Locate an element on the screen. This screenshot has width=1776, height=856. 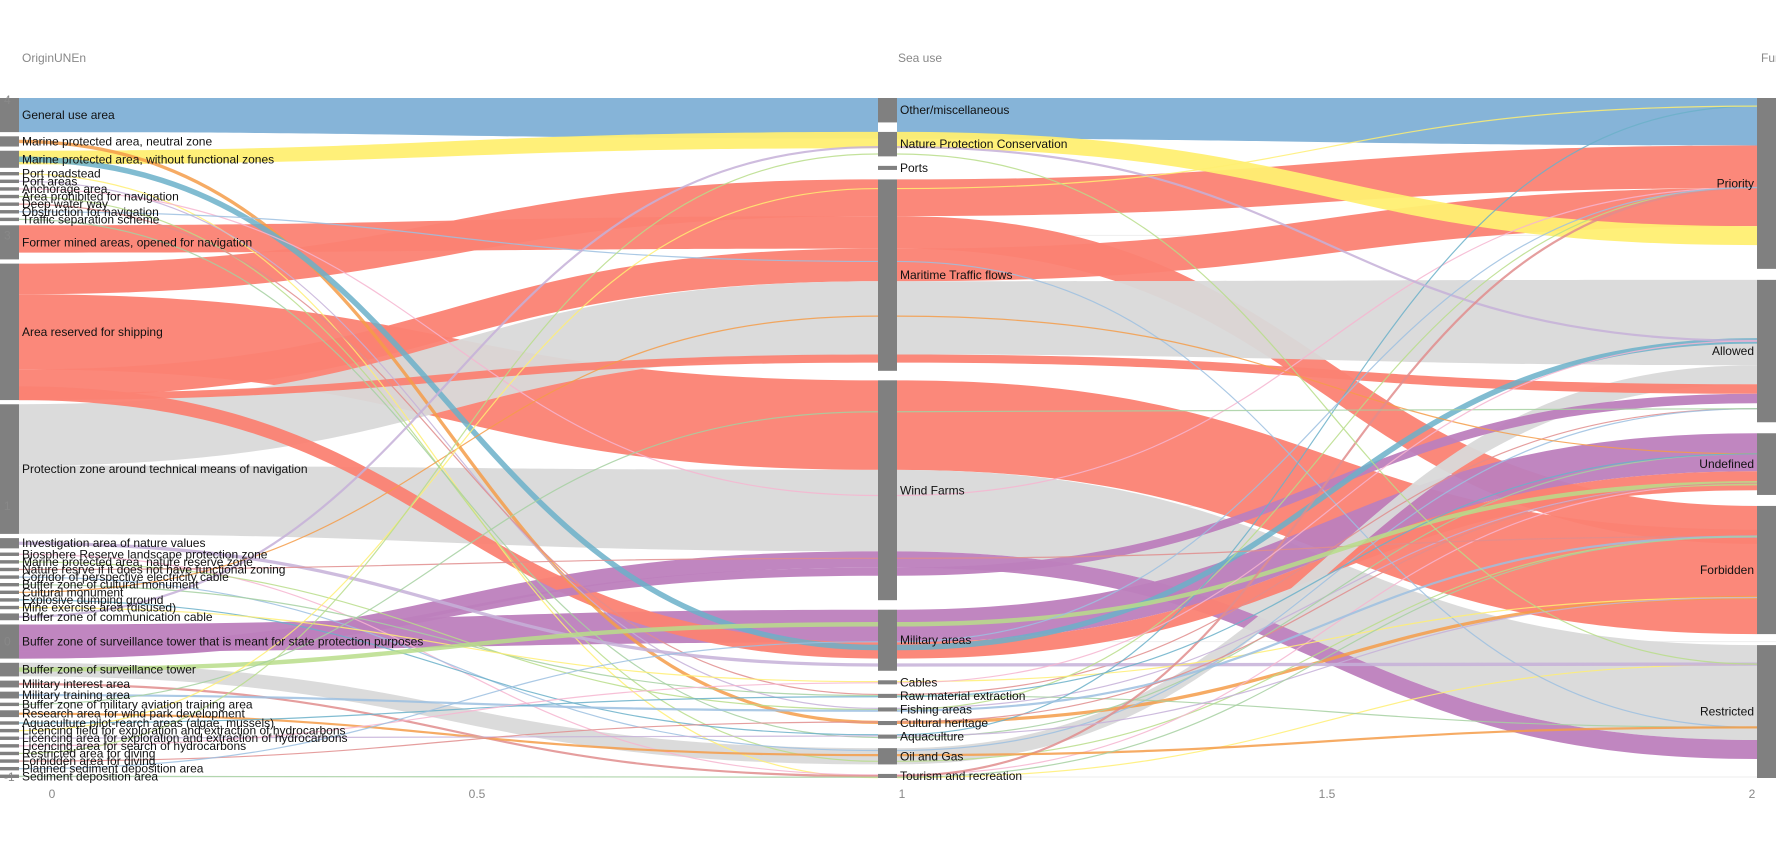
y-tick-label-0: -1 is located at coordinates (9, 777).